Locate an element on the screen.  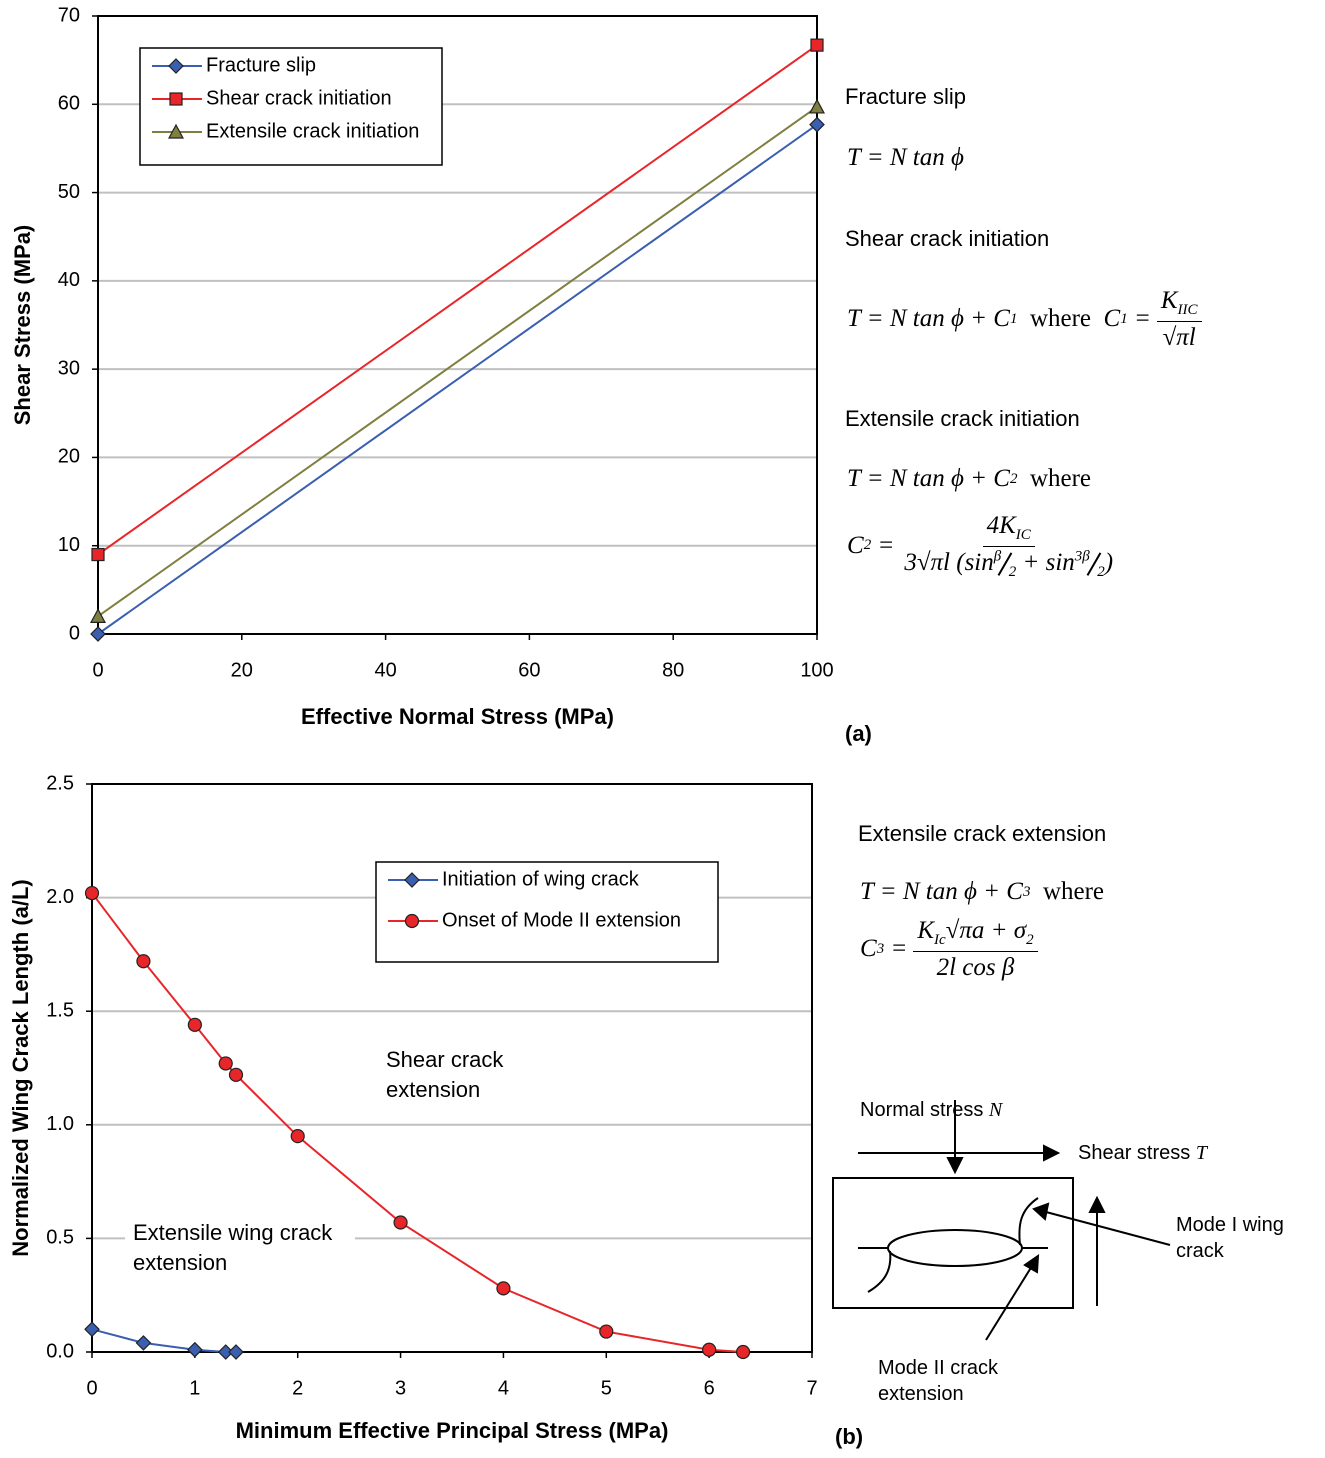
equation-title: Extensile crack extension is located at coordinates (982, 833).